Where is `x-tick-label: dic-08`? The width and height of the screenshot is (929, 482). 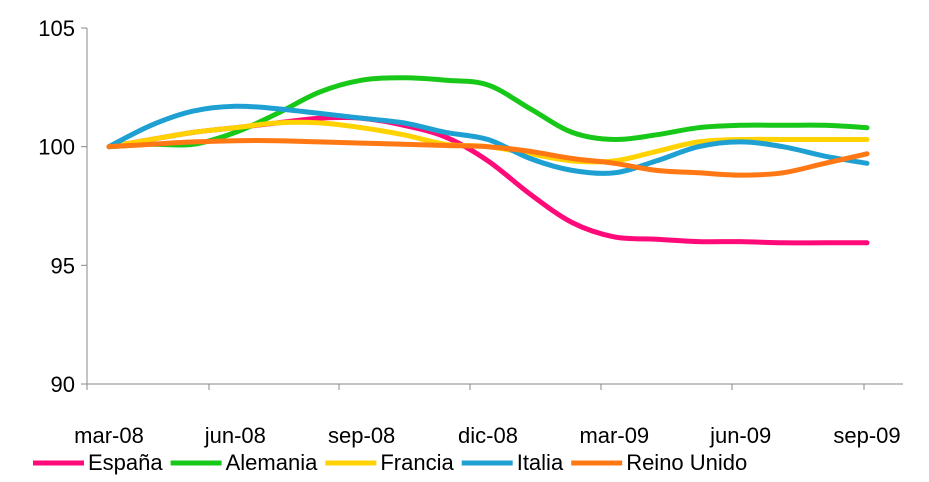
x-tick-label: dic-08 is located at coordinates (488, 435).